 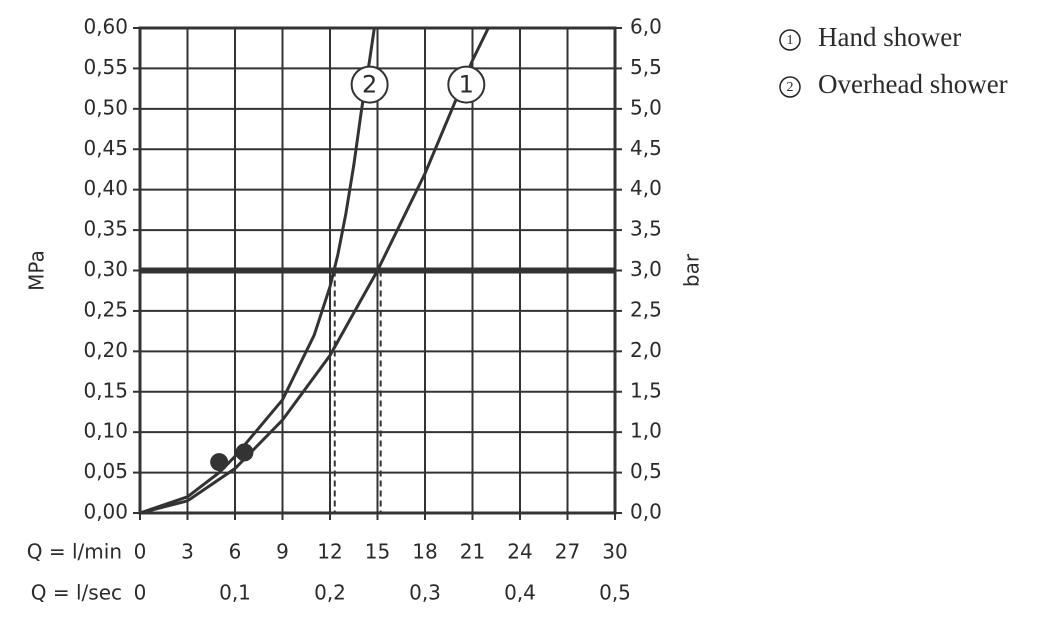 What do you see at coordinates (282, 552) in the screenshot?
I see `x-tick-label: 9` at bounding box center [282, 552].